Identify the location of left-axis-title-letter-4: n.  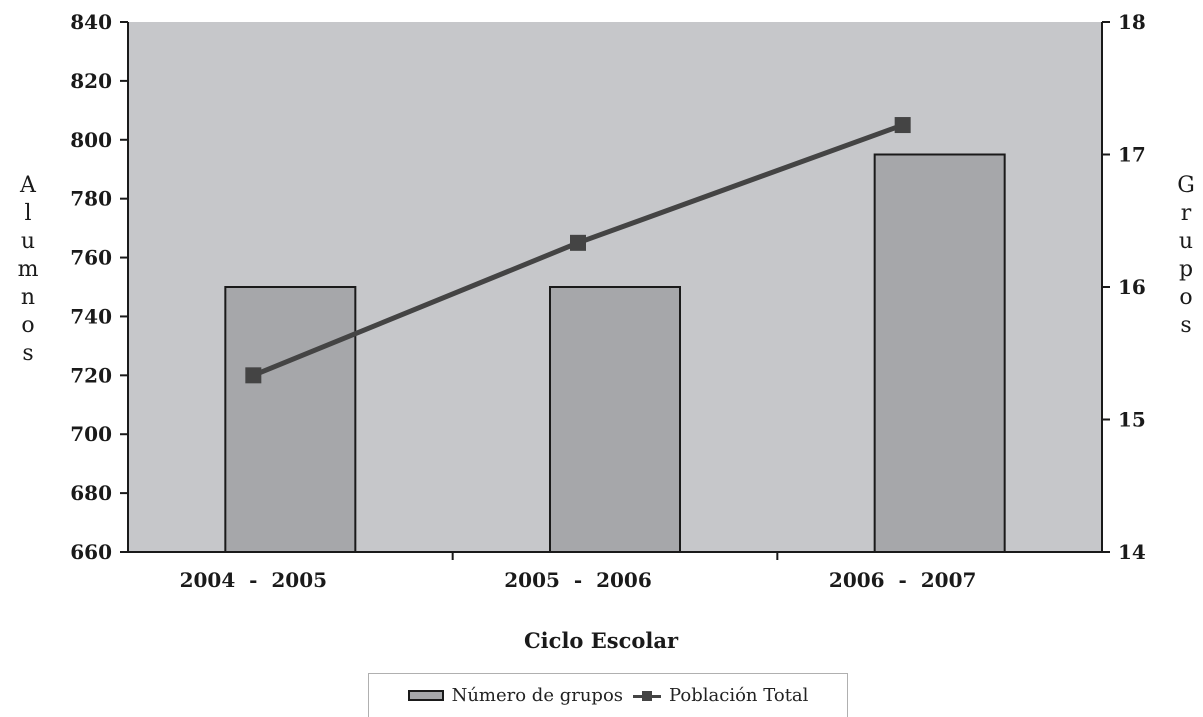
(28, 297).